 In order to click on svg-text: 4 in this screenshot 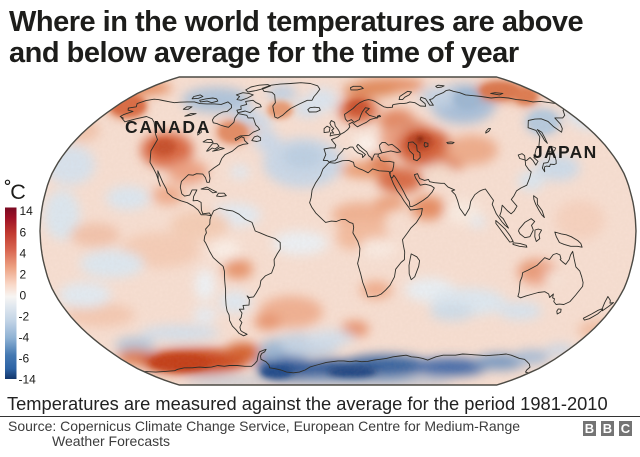, I will do `click(23, 254)`.